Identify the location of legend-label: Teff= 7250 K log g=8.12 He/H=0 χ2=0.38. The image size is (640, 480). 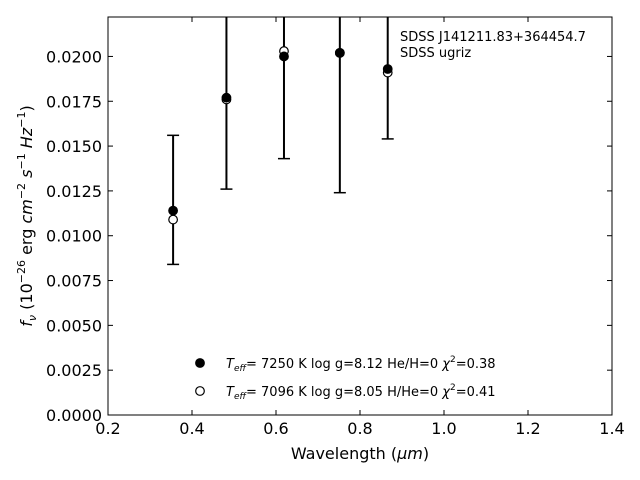
(361, 364).